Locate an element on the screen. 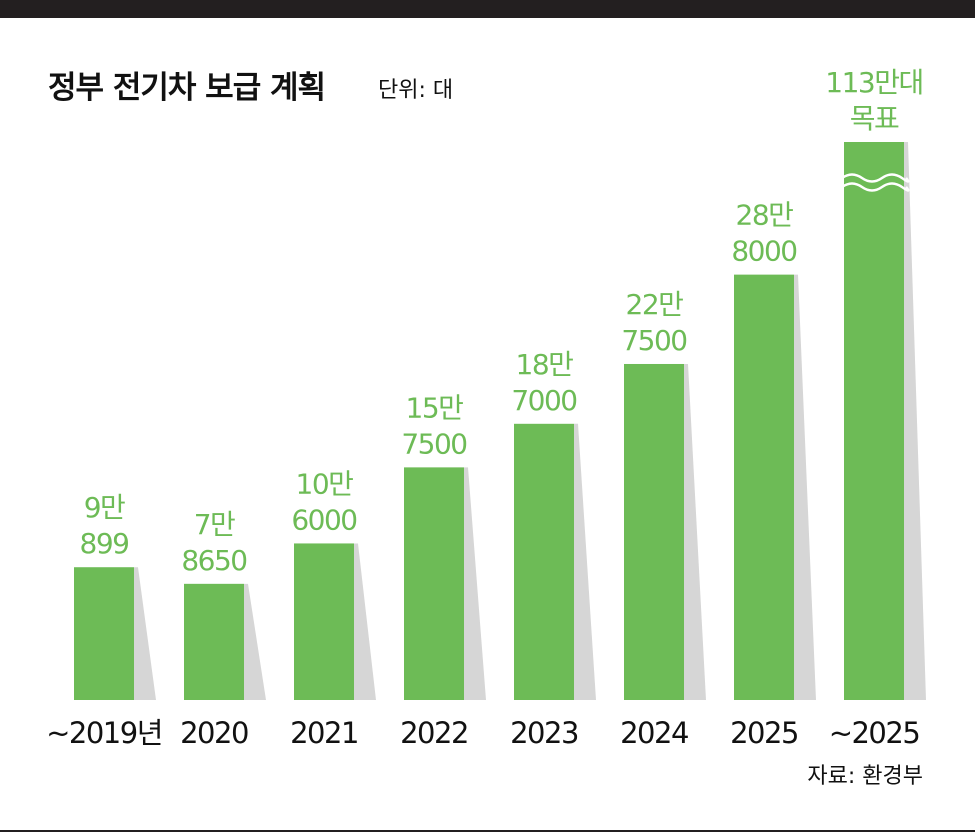  x-tick-label: 2022 is located at coordinates (434, 733).